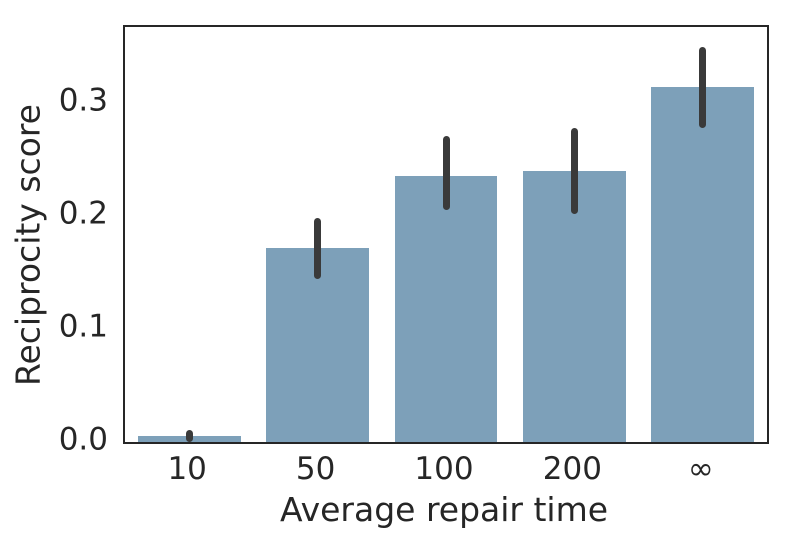 Image resolution: width=790 pixels, height=545 pixels. What do you see at coordinates (83, 213) in the screenshot?
I see `y-tick-label-0.2: 0.2` at bounding box center [83, 213].